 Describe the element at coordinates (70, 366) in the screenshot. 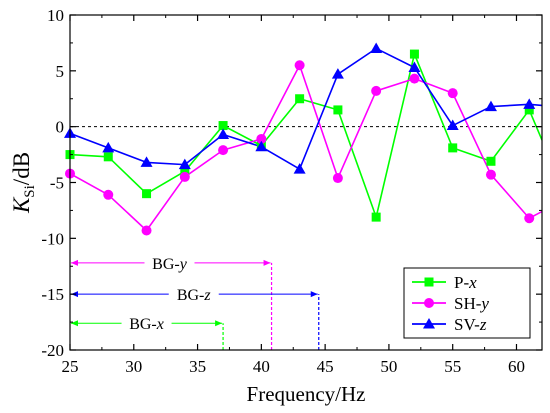

I see `x-tick-label: 25` at that location.